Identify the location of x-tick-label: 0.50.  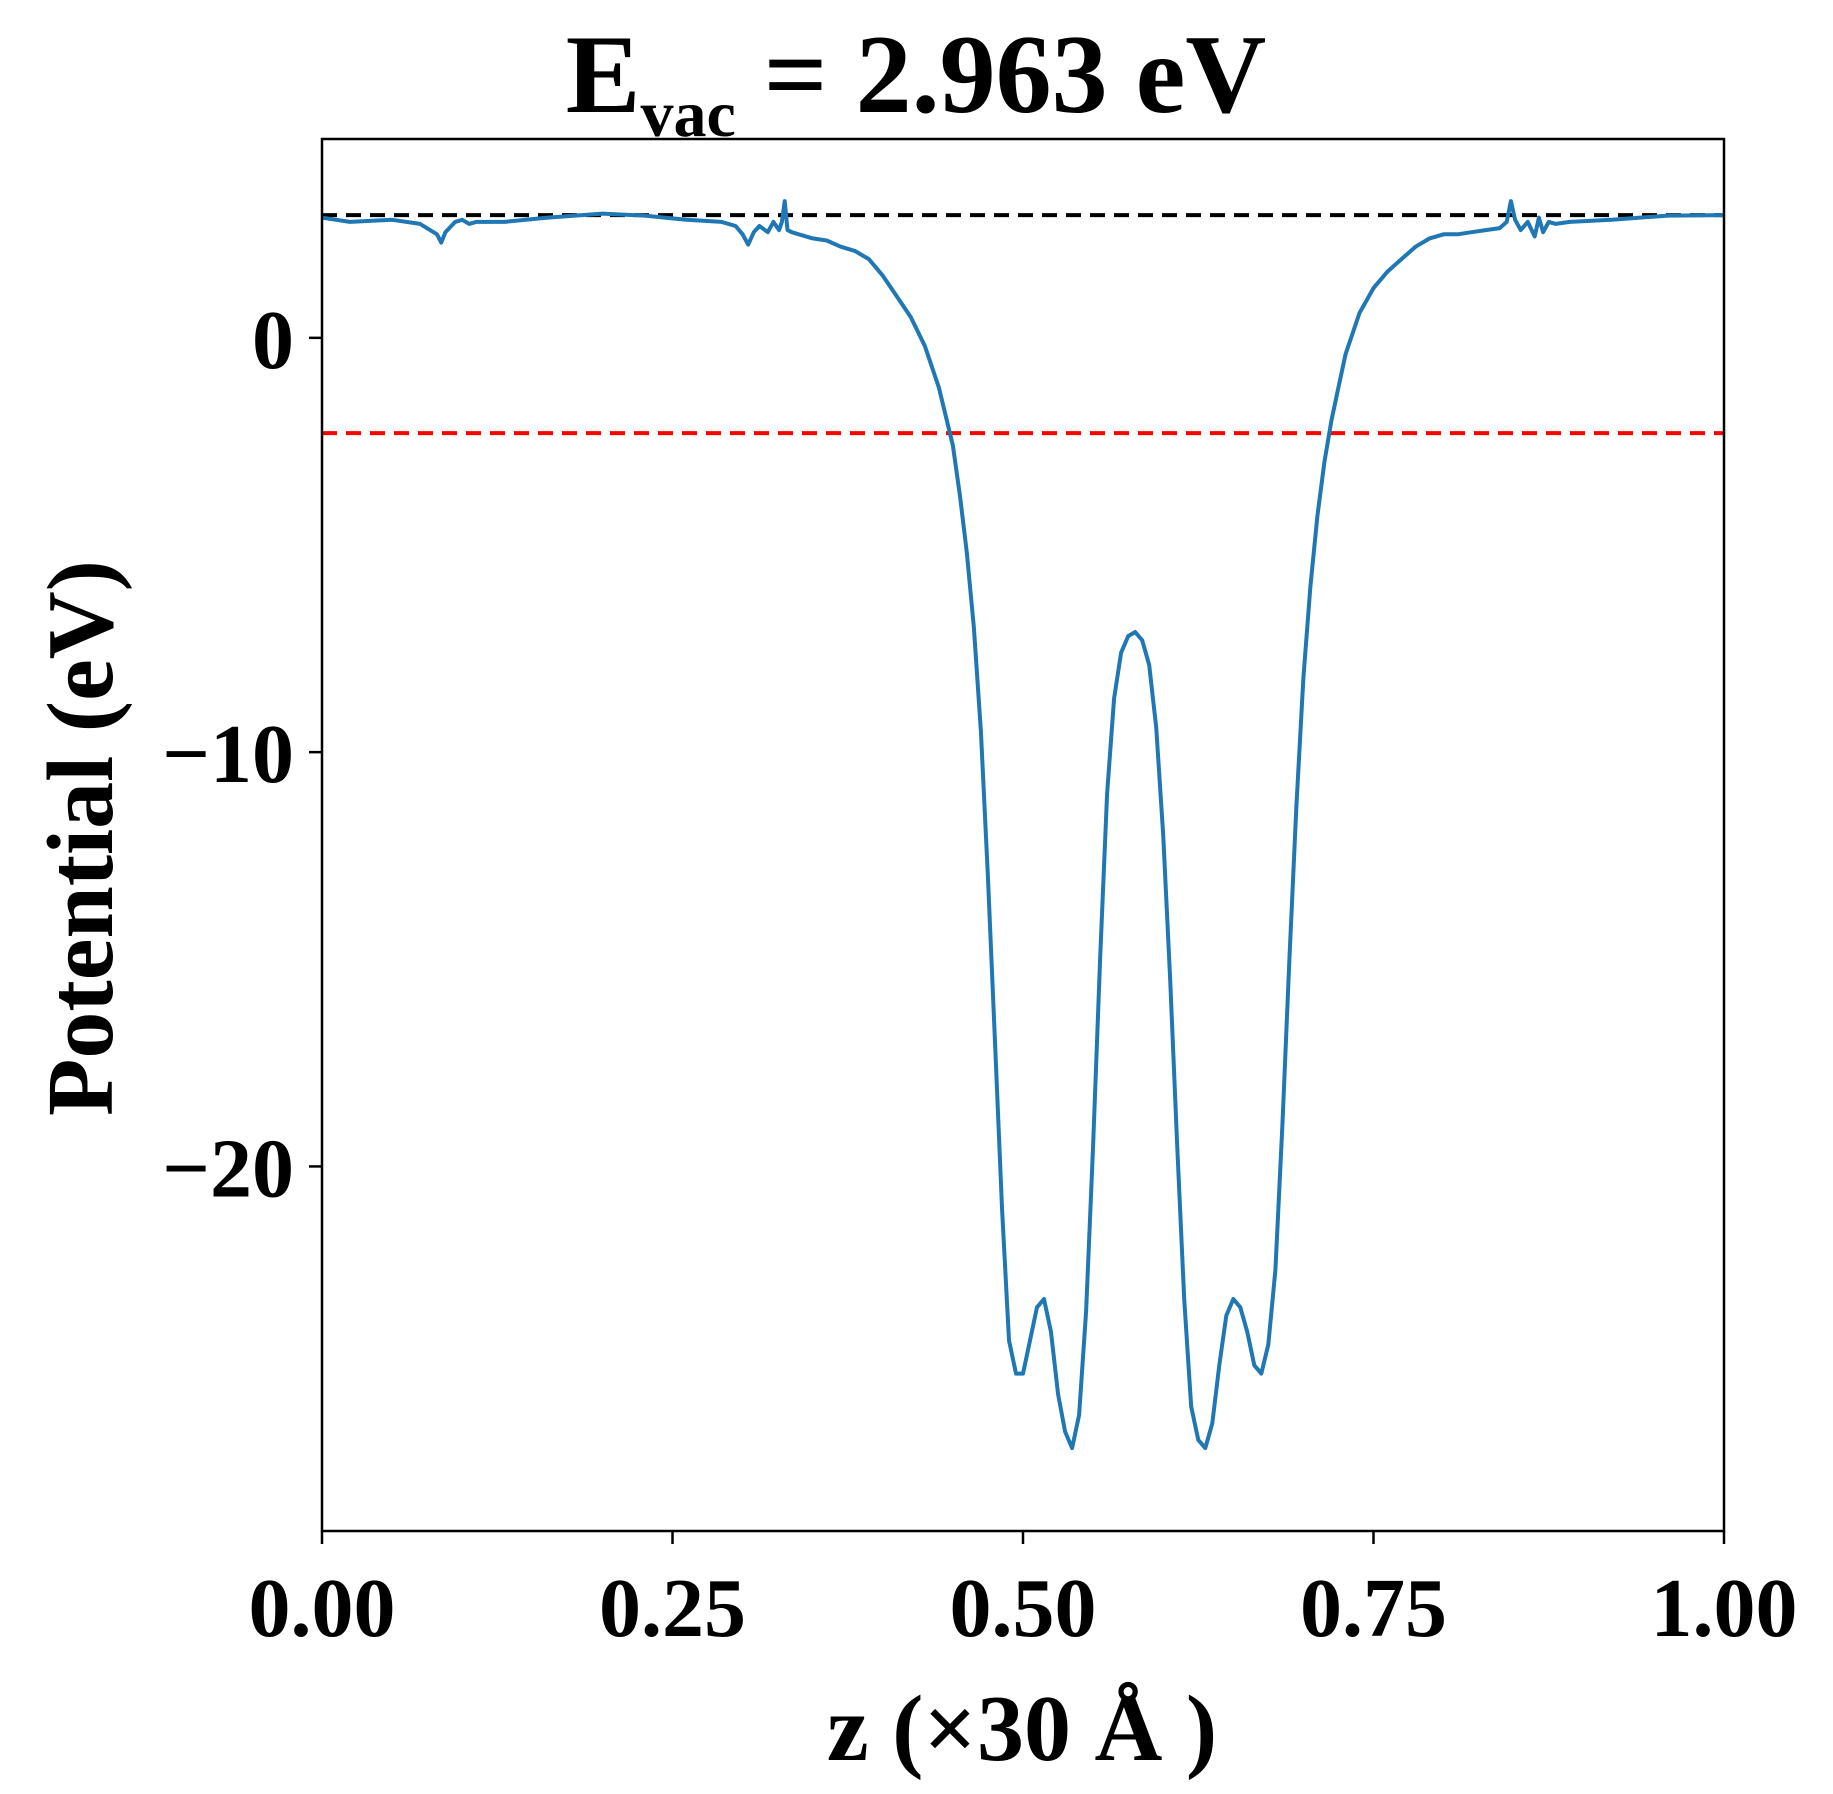
(1023, 1608).